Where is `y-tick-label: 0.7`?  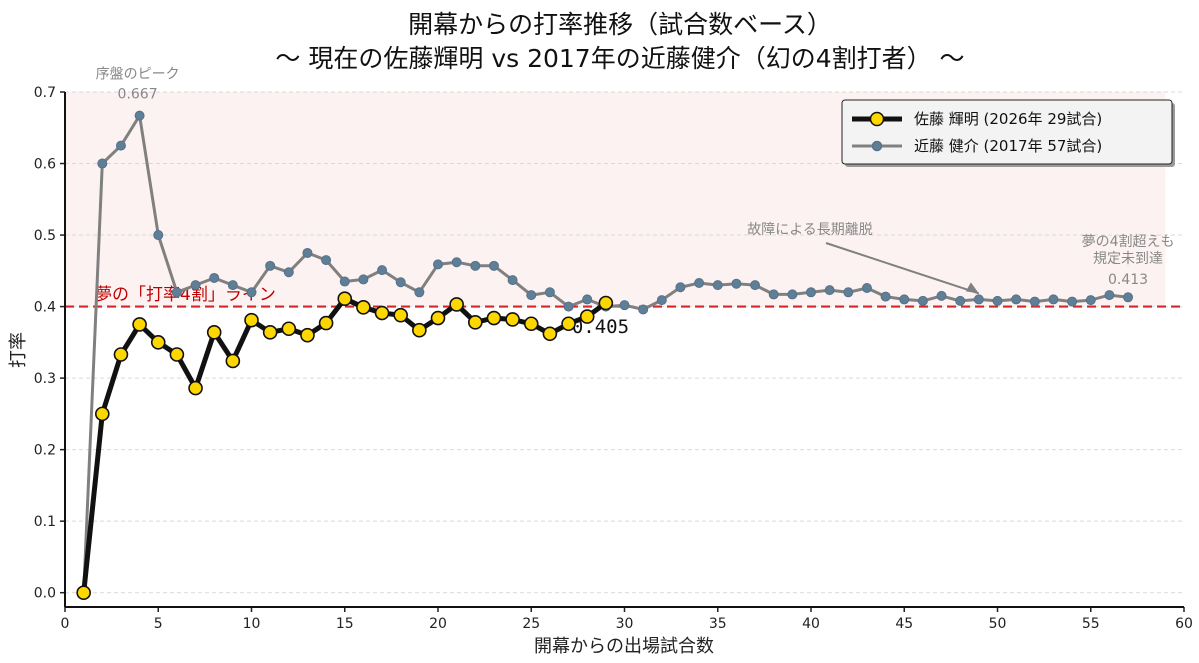 y-tick-label: 0.7 is located at coordinates (45, 93).